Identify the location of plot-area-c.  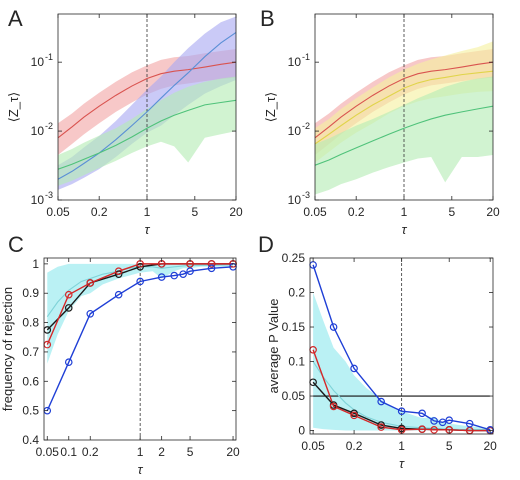
(140, 349).